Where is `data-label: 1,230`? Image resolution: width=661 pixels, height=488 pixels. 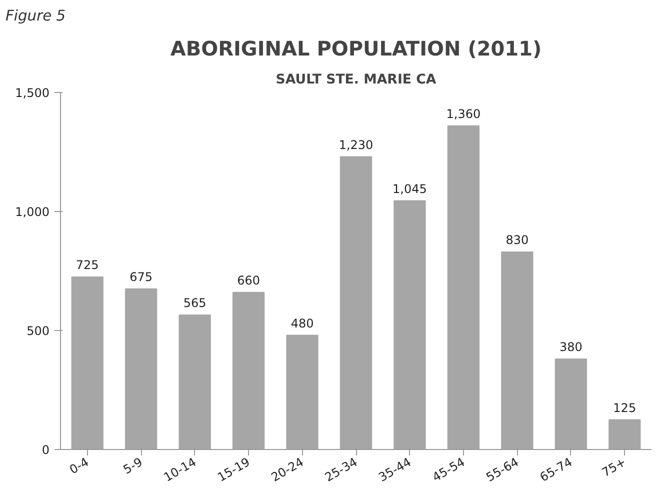
data-label: 1,230 is located at coordinates (356, 145).